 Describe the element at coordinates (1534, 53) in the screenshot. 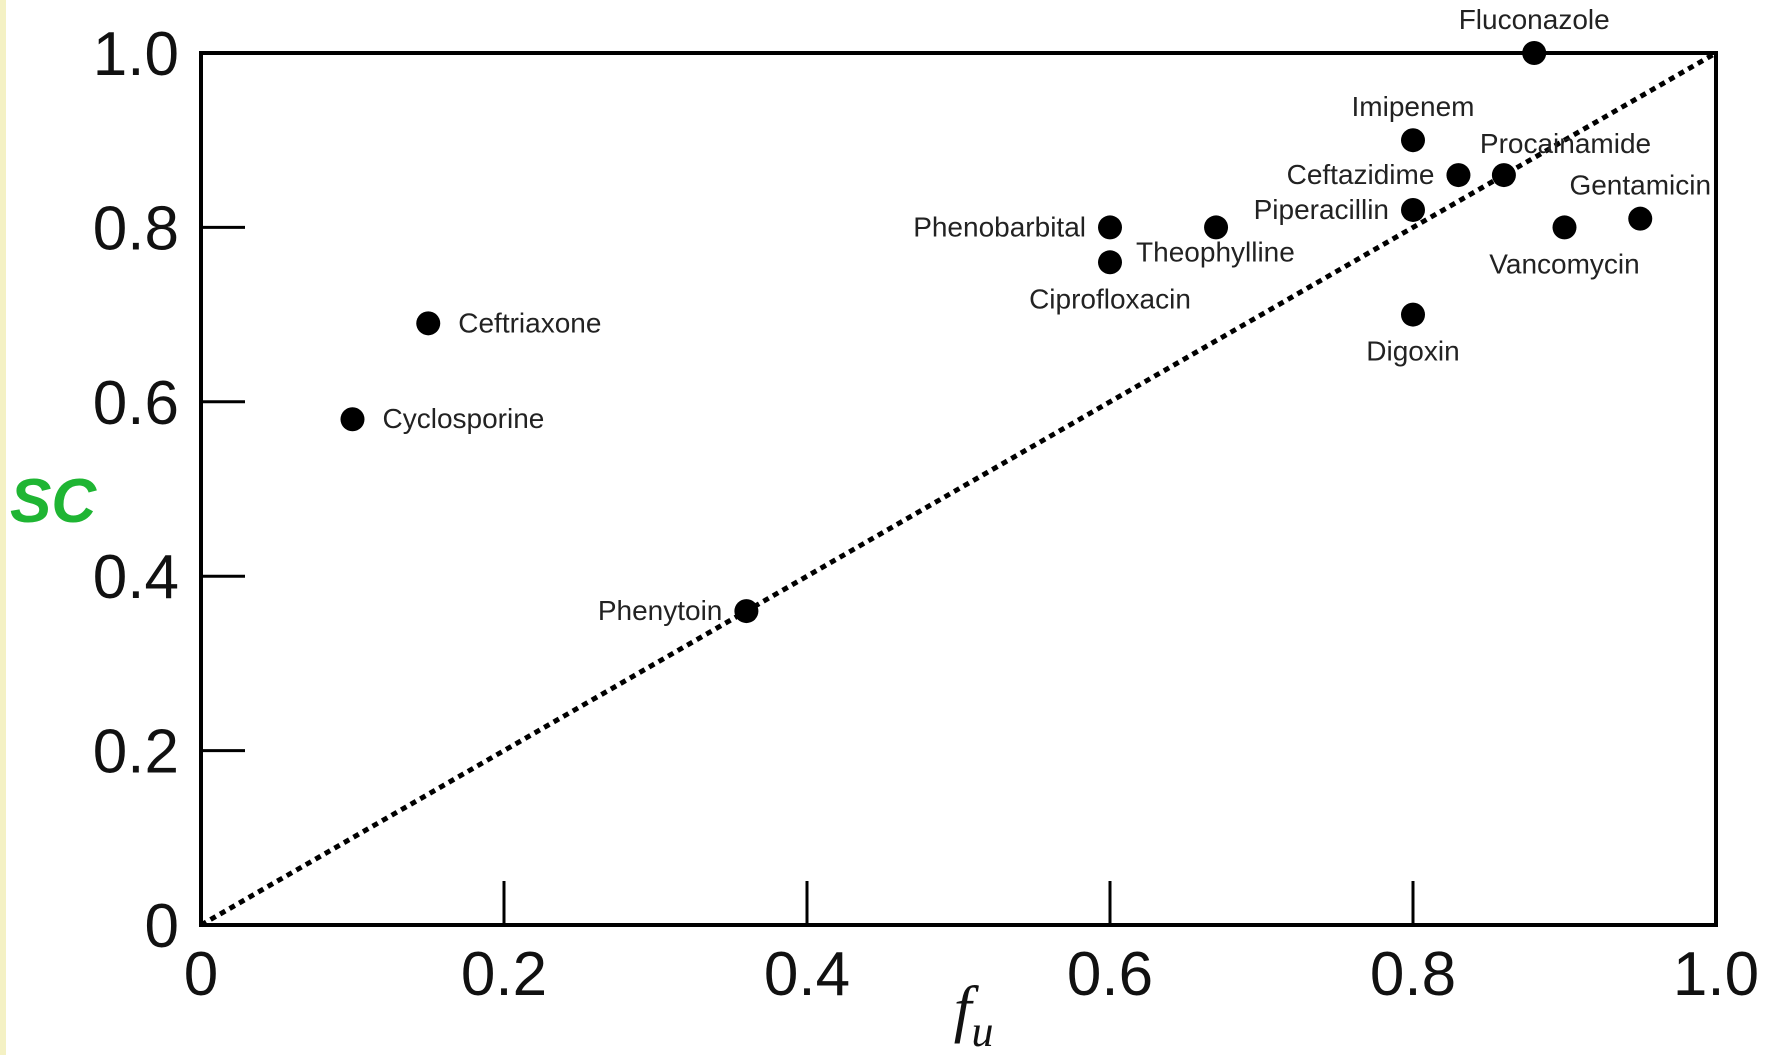

I see `data-point-fluconazole` at that location.